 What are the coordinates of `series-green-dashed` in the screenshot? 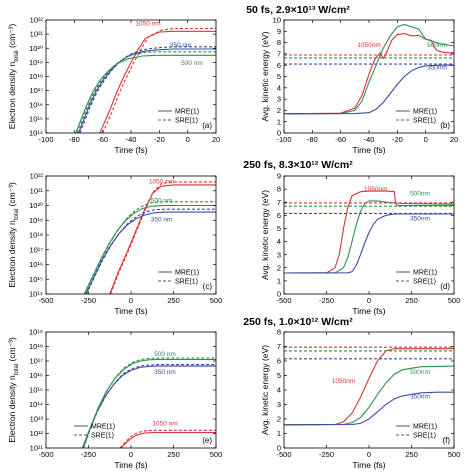 It's located at (146, 92).